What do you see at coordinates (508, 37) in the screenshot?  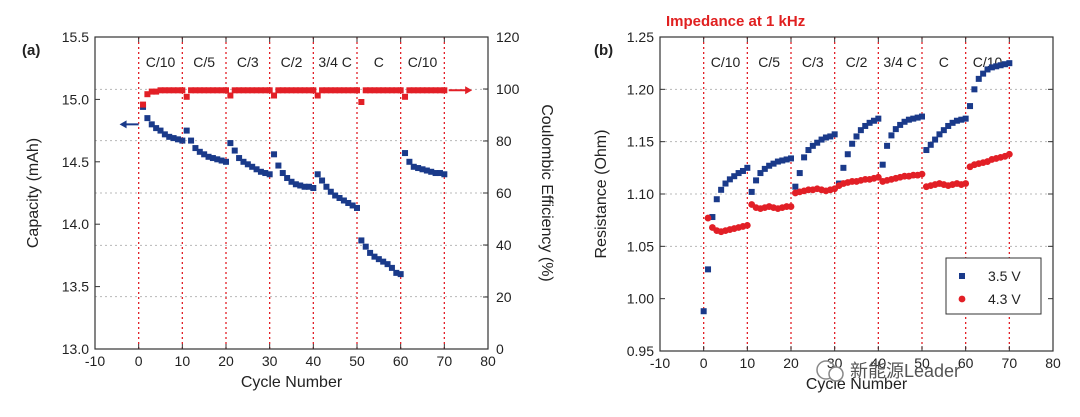 I see `y2-tick-label: 120` at bounding box center [508, 37].